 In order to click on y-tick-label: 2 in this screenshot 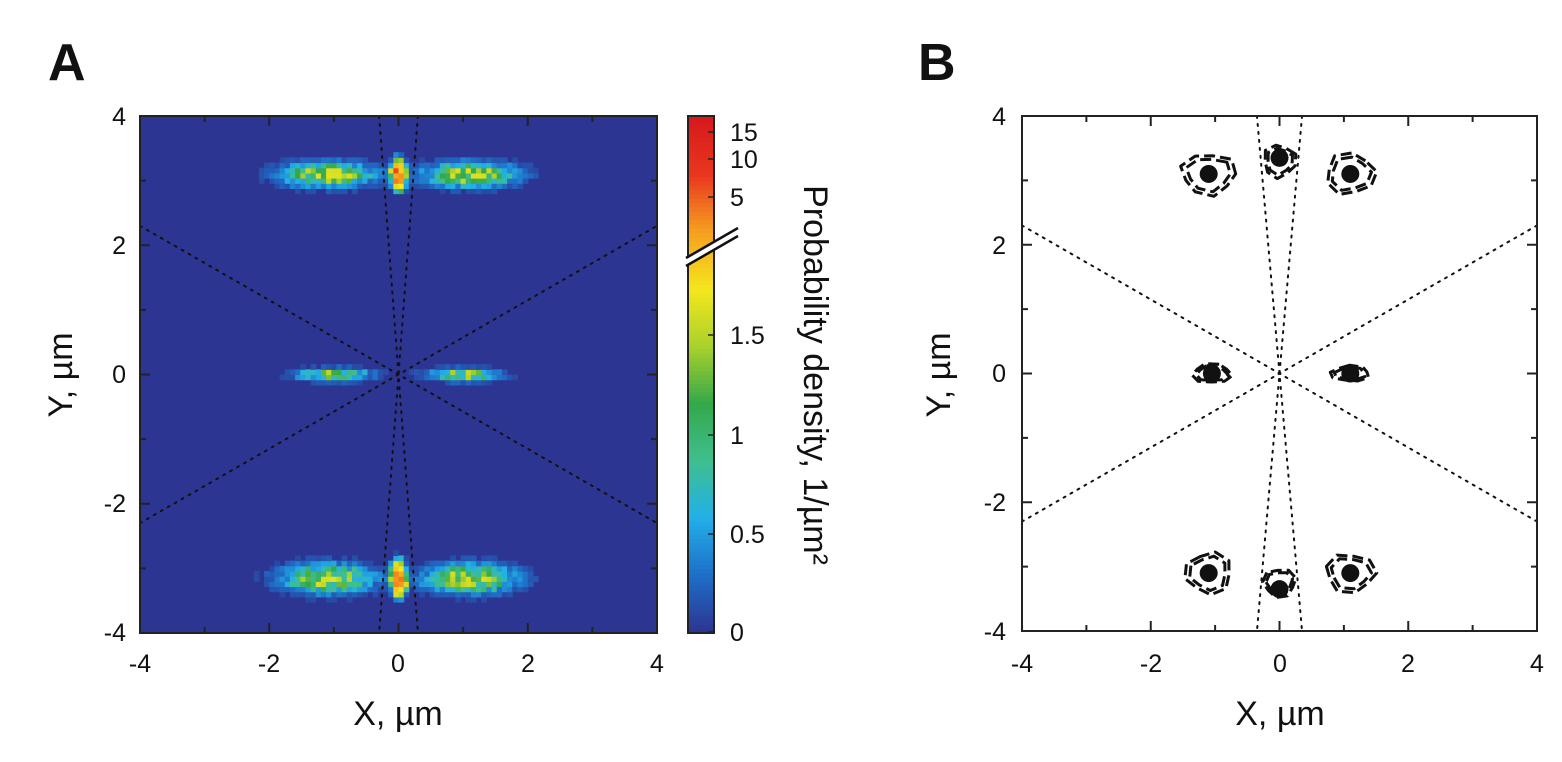, I will do `click(119, 246)`.